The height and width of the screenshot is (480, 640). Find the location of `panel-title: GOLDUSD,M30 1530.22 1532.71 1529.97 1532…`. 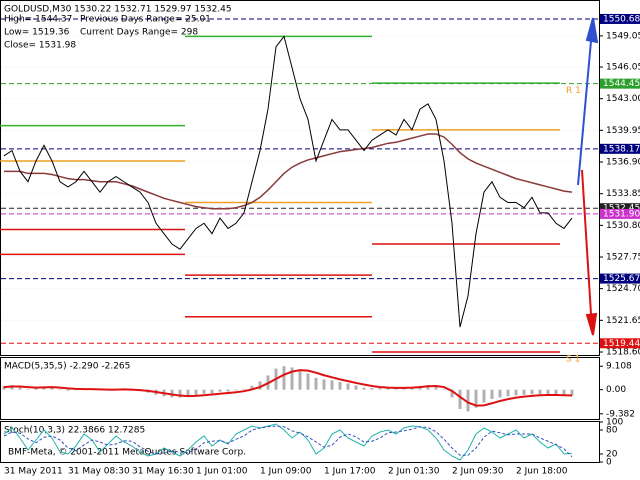

panel-title: GOLDUSD,M30 1530.22 1532.71 1529.97 1532… is located at coordinates (118, 10).